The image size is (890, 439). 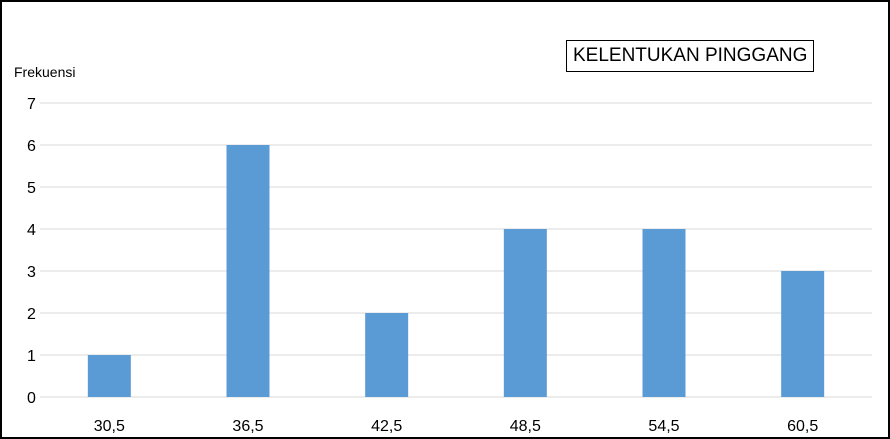 I want to click on x-tick-label: 42,5, so click(x=386, y=426).